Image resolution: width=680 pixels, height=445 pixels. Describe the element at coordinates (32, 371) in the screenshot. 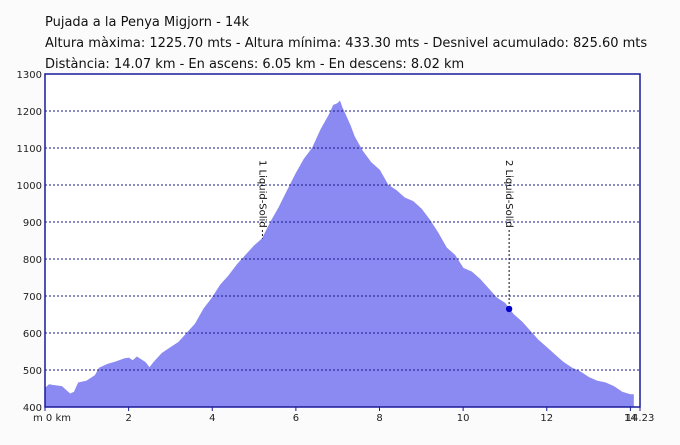

I see `y-tick-label-500: 500` at that location.